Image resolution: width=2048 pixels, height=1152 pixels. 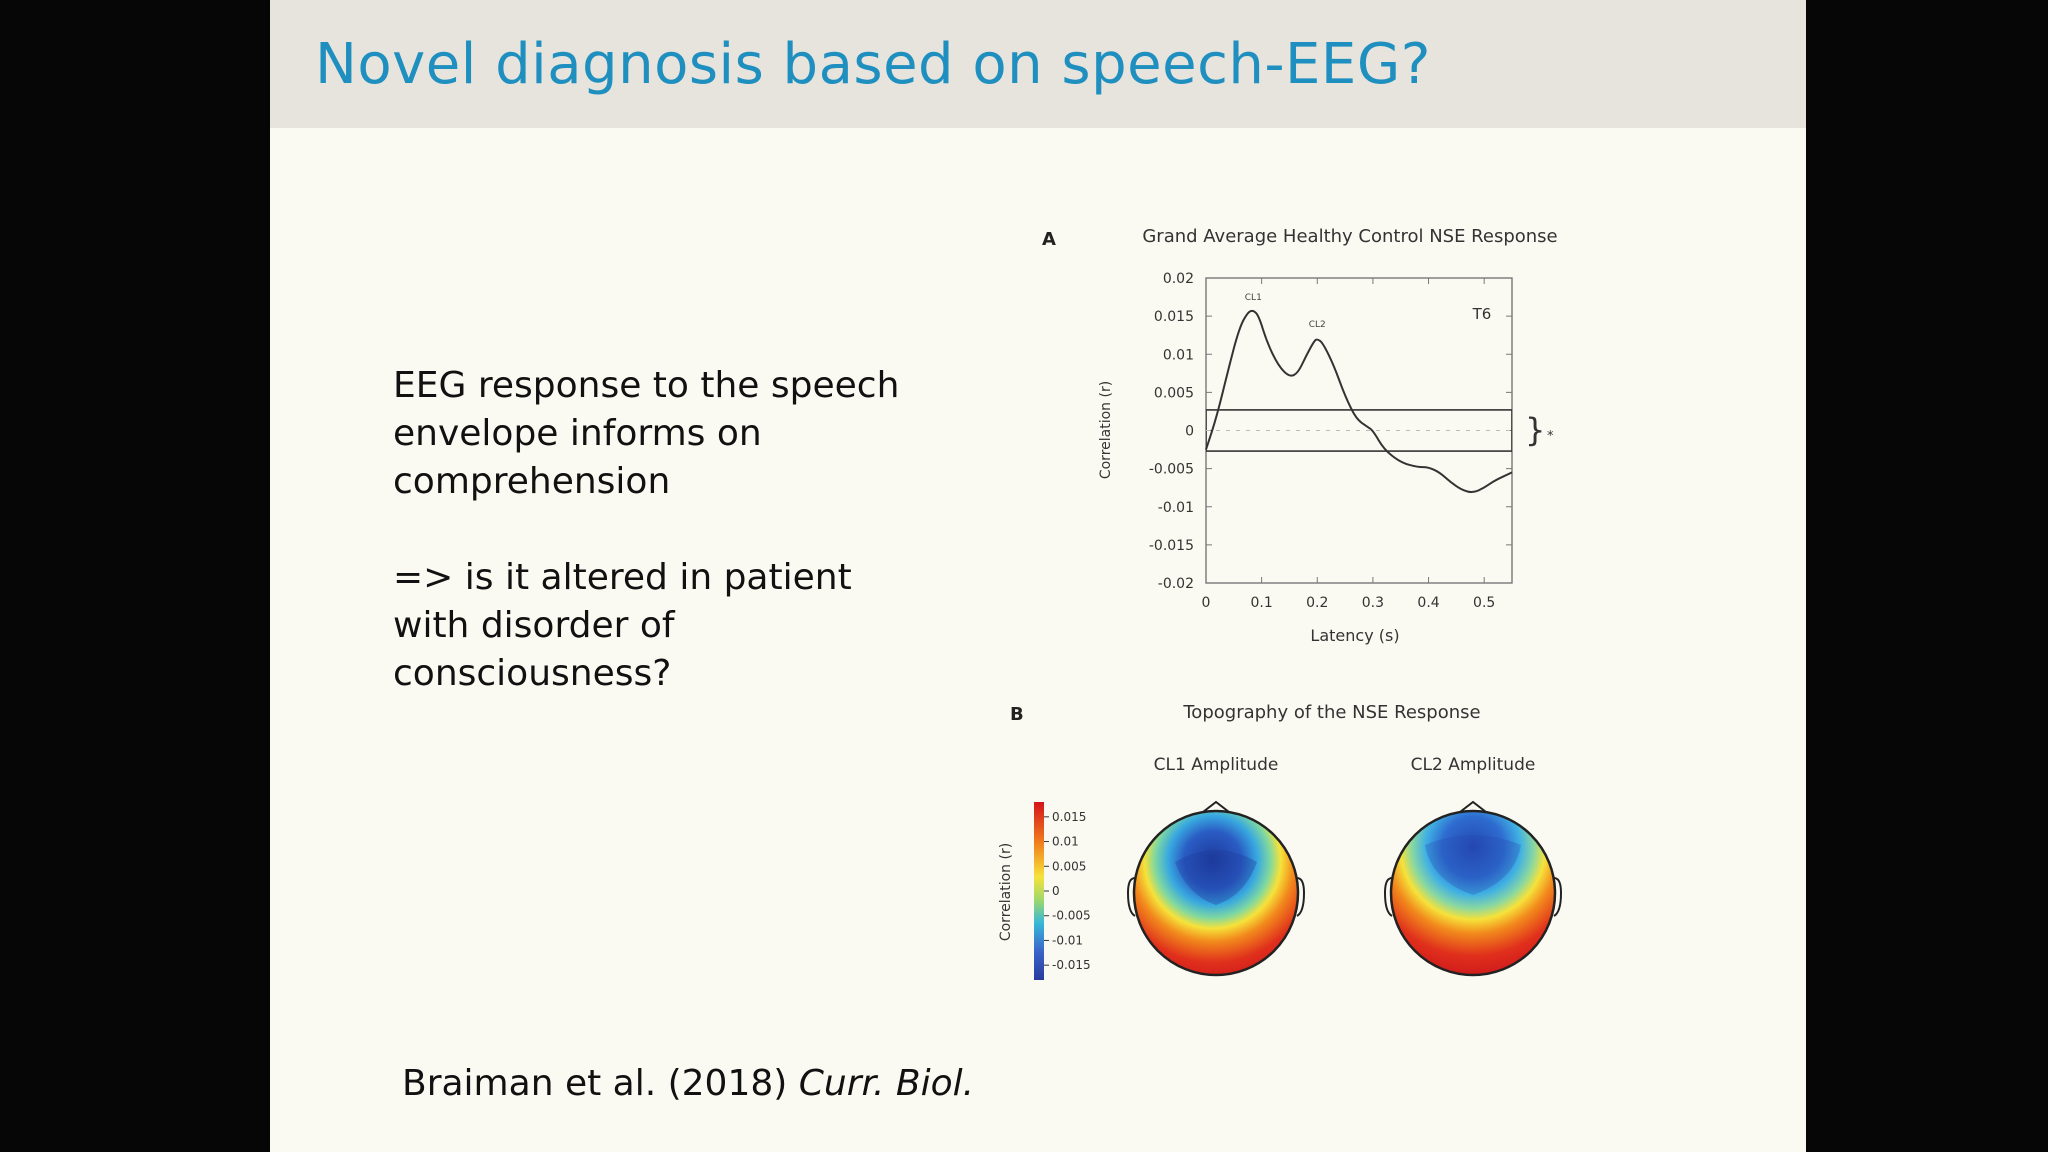 I want to click on colorbar-tick-label: 0.005, so click(x=1069, y=866).